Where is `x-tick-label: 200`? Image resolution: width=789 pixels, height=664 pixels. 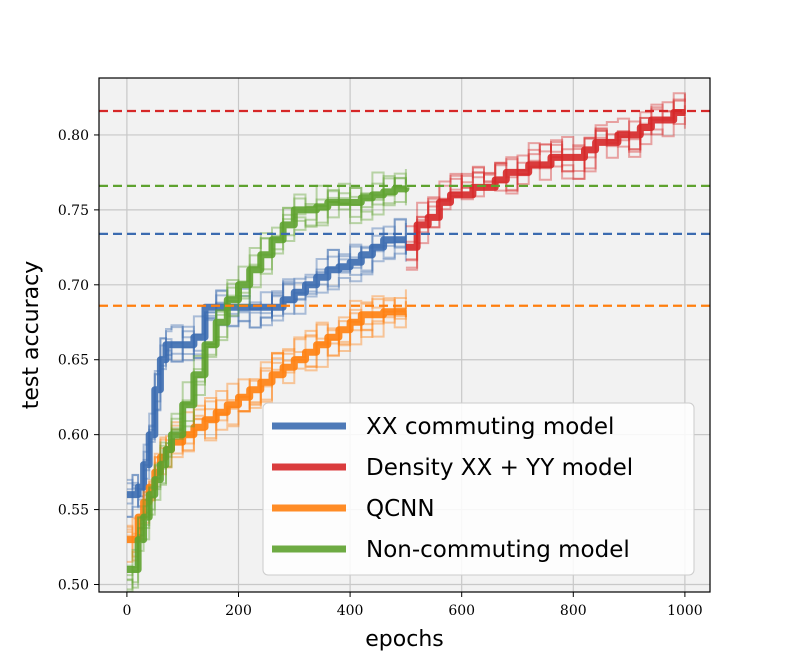 x-tick-label: 200 is located at coordinates (238, 611).